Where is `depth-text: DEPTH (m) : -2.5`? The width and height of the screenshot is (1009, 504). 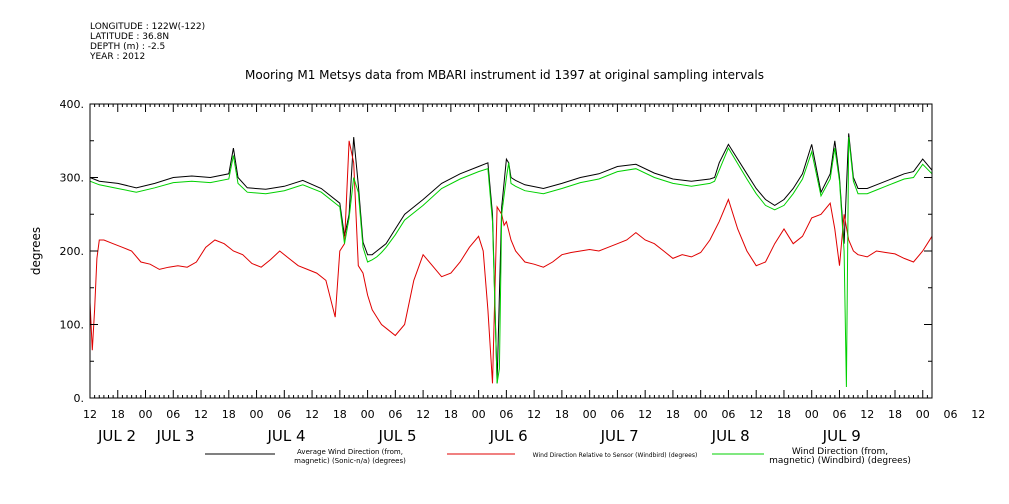 depth-text: DEPTH (m) : -2.5 is located at coordinates (128, 47).